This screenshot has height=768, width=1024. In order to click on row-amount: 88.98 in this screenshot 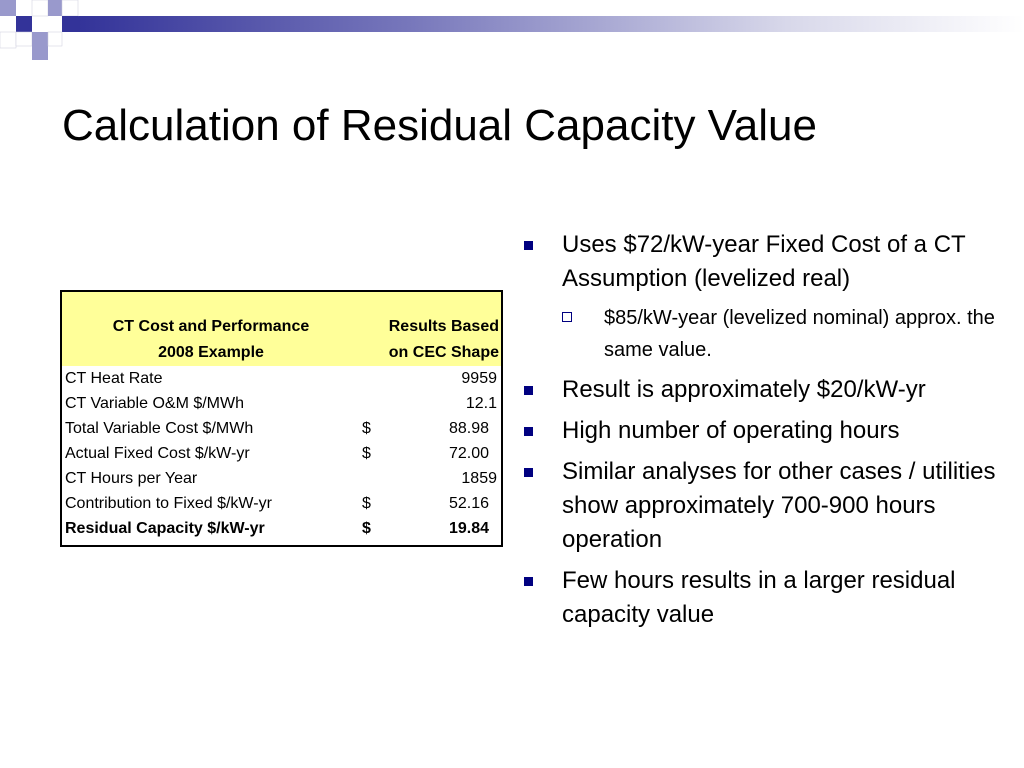, I will do `click(468, 428)`.